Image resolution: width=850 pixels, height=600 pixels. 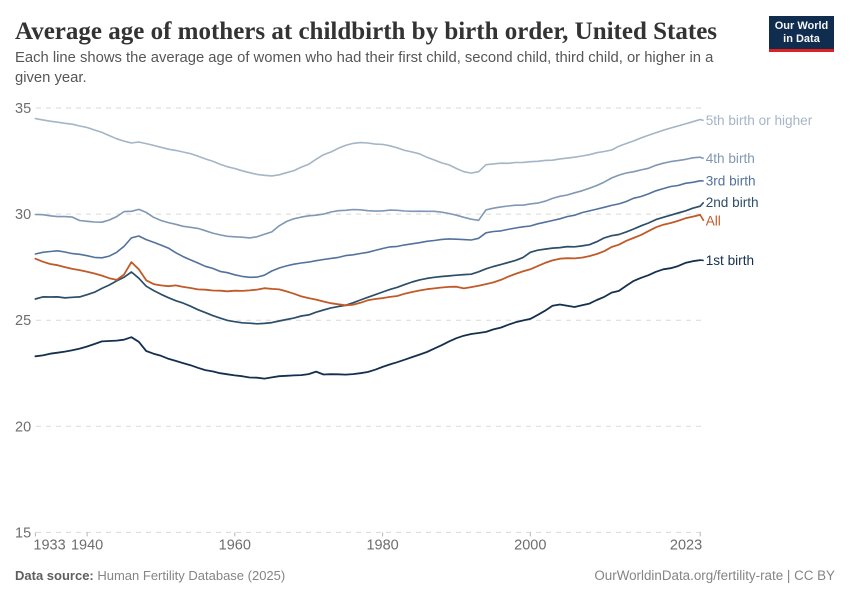 I want to click on svg-text: 2nd birth, so click(x=732, y=202).